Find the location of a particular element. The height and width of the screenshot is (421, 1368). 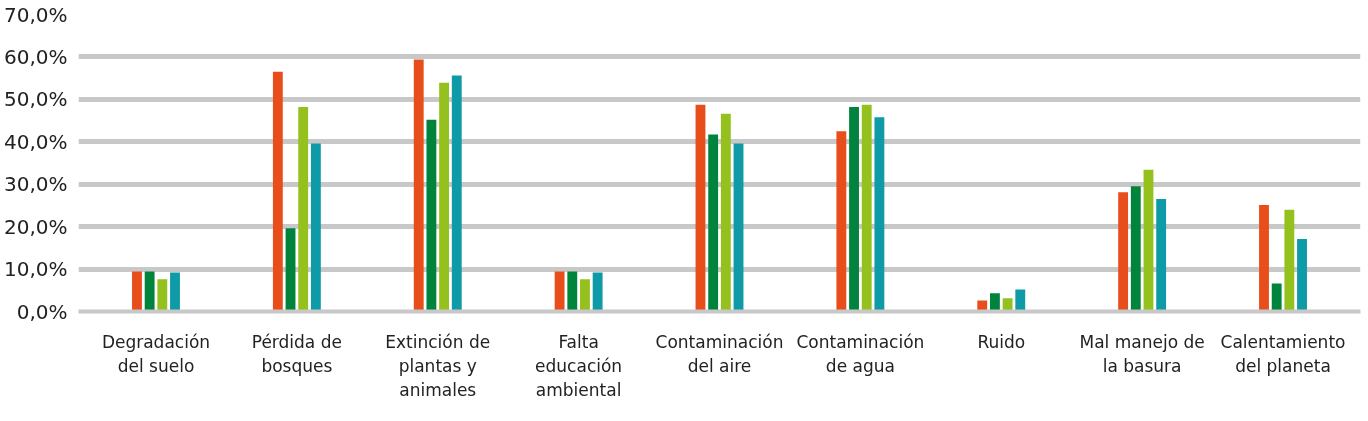

x-tick-label: Falta educación ambiental is located at coordinates (579, 365).